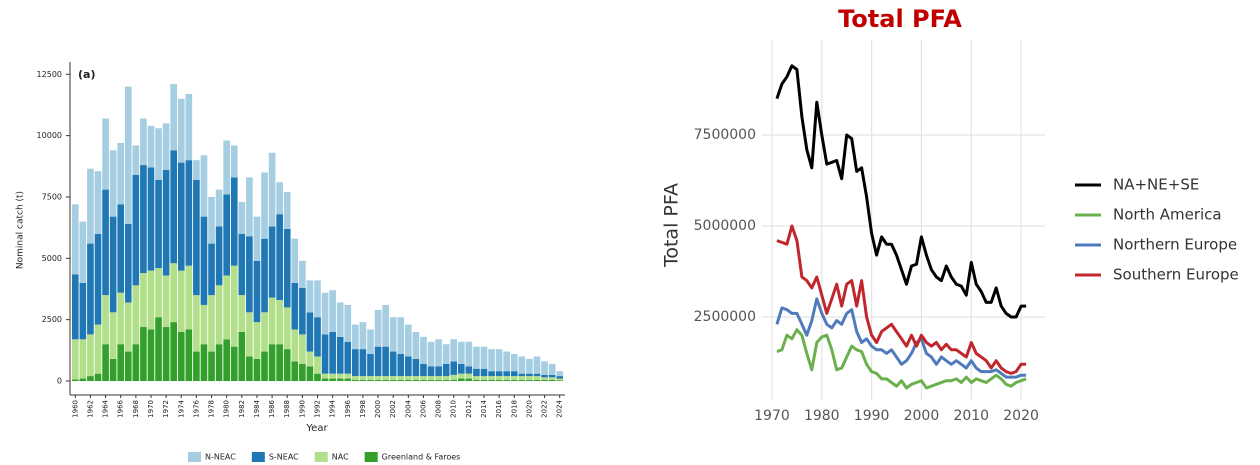 The width and height of the screenshot is (1260, 465). Describe the element at coordinates (166, 409) in the screenshot. I see `x-tick-label: 1972` at that location.